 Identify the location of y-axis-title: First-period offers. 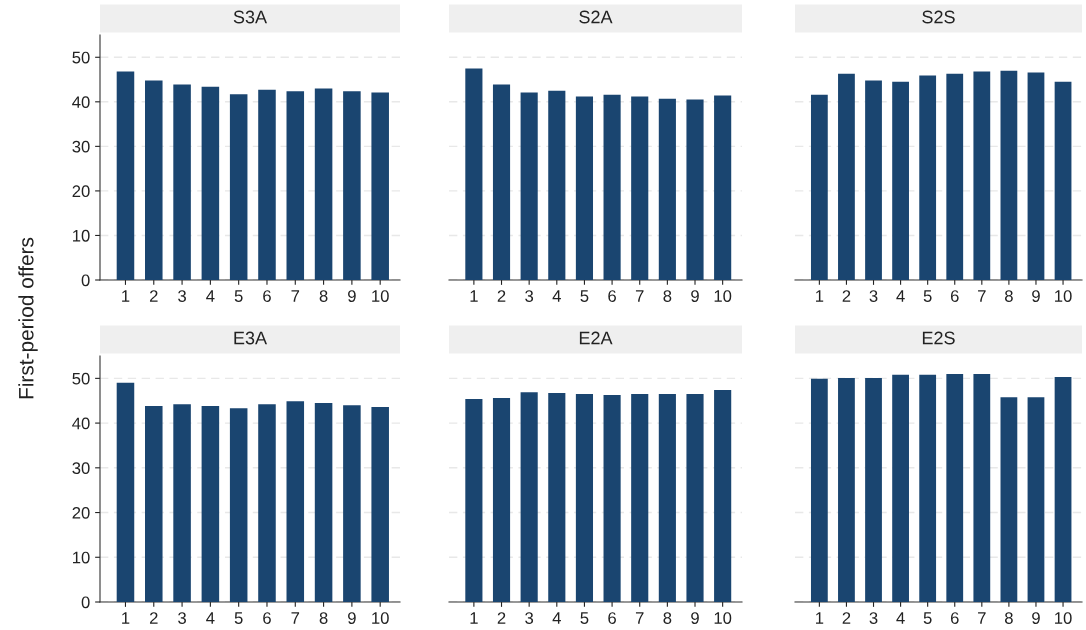
(28, 318).